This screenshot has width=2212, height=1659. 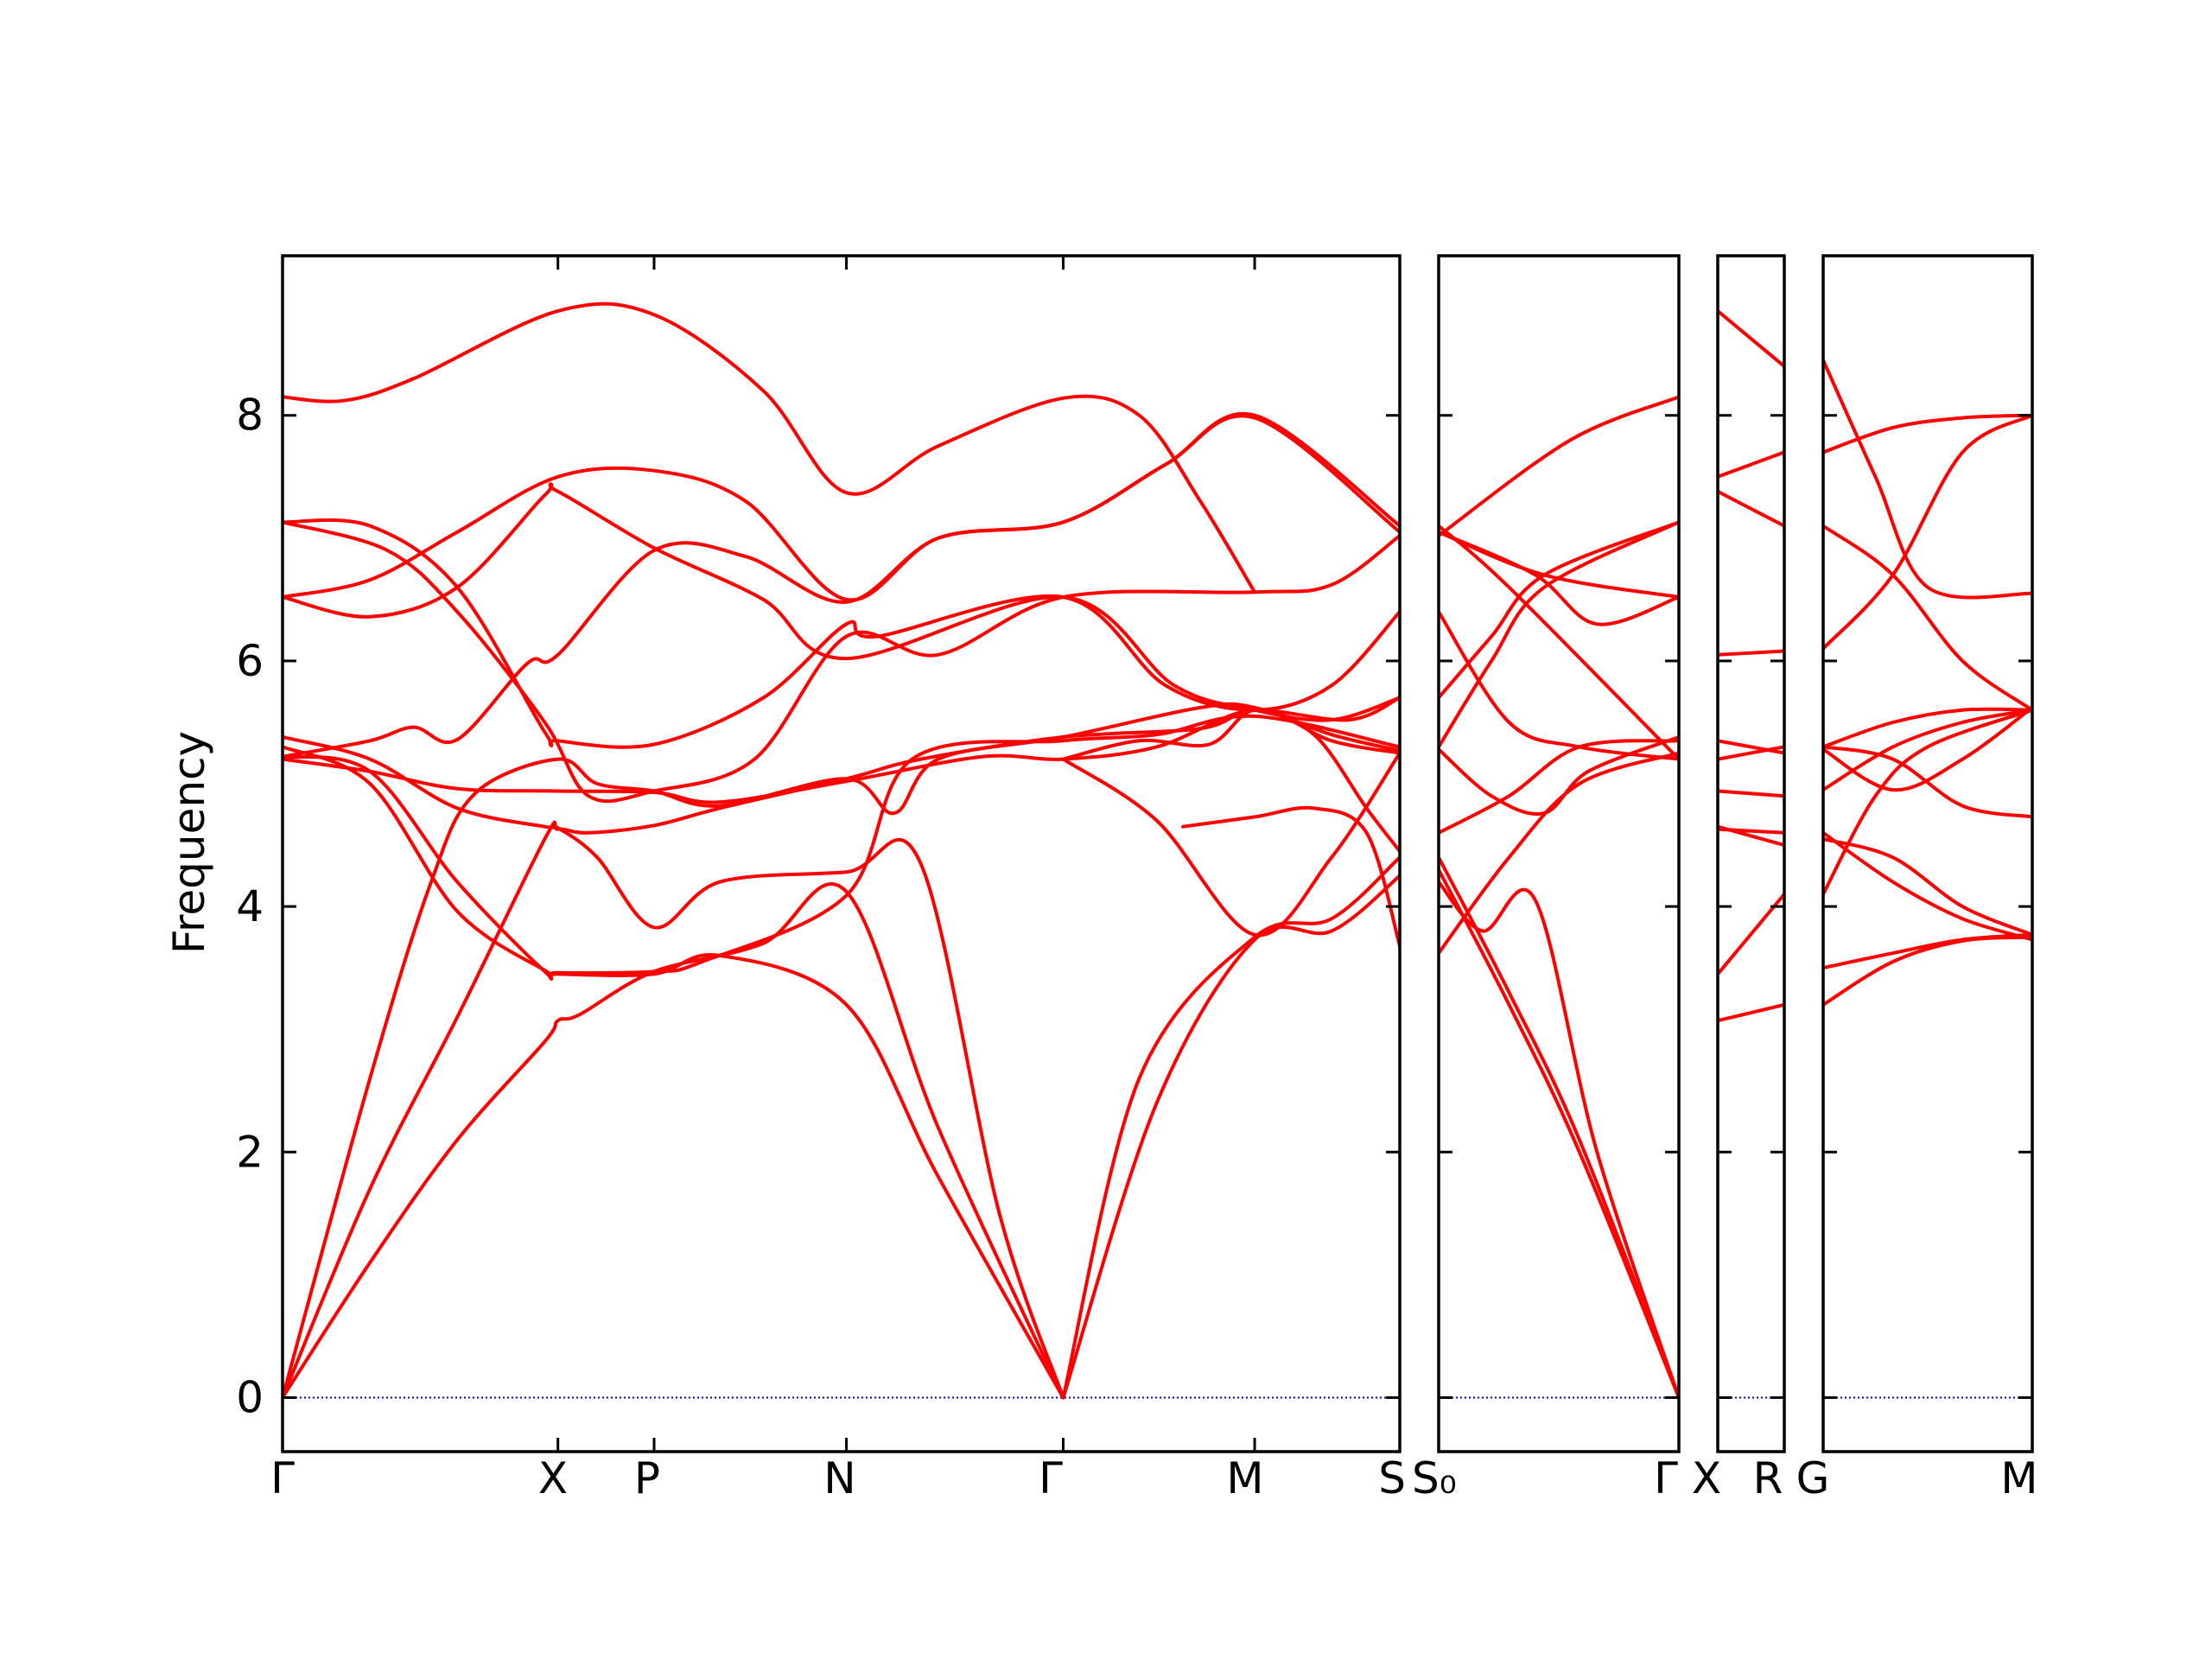 I want to click on x-tick-label: G, so click(x=1813, y=1478).